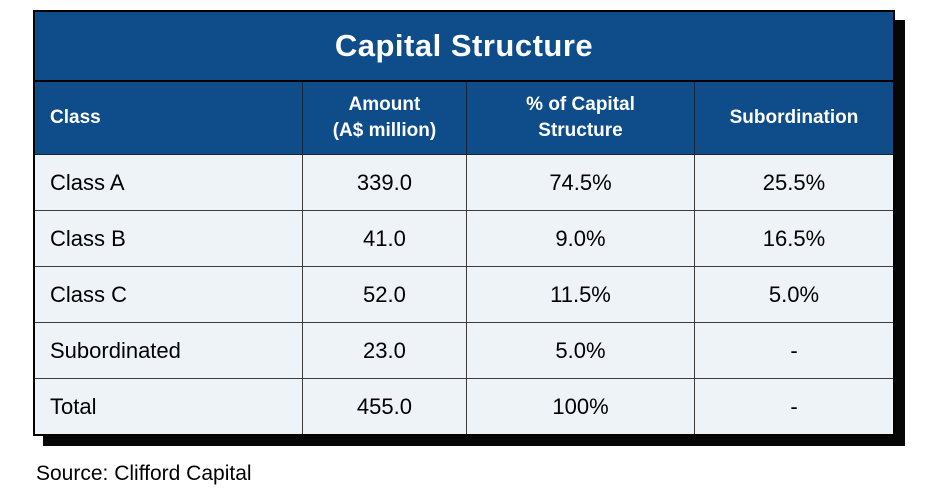 The height and width of the screenshot is (499, 937). I want to click on subordination-cell: 16.5%, so click(794, 238).